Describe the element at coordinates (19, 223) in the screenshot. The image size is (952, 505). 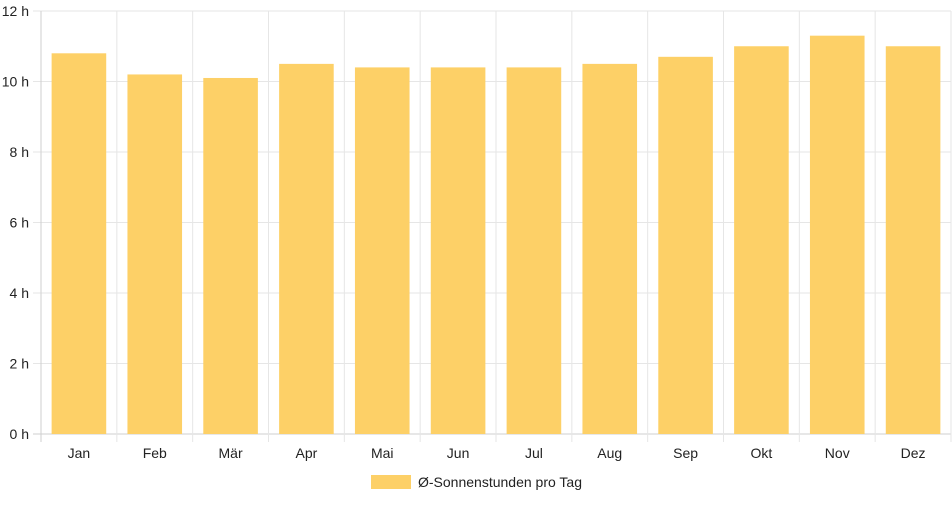
I see `y-tick-label: 6 h` at that location.